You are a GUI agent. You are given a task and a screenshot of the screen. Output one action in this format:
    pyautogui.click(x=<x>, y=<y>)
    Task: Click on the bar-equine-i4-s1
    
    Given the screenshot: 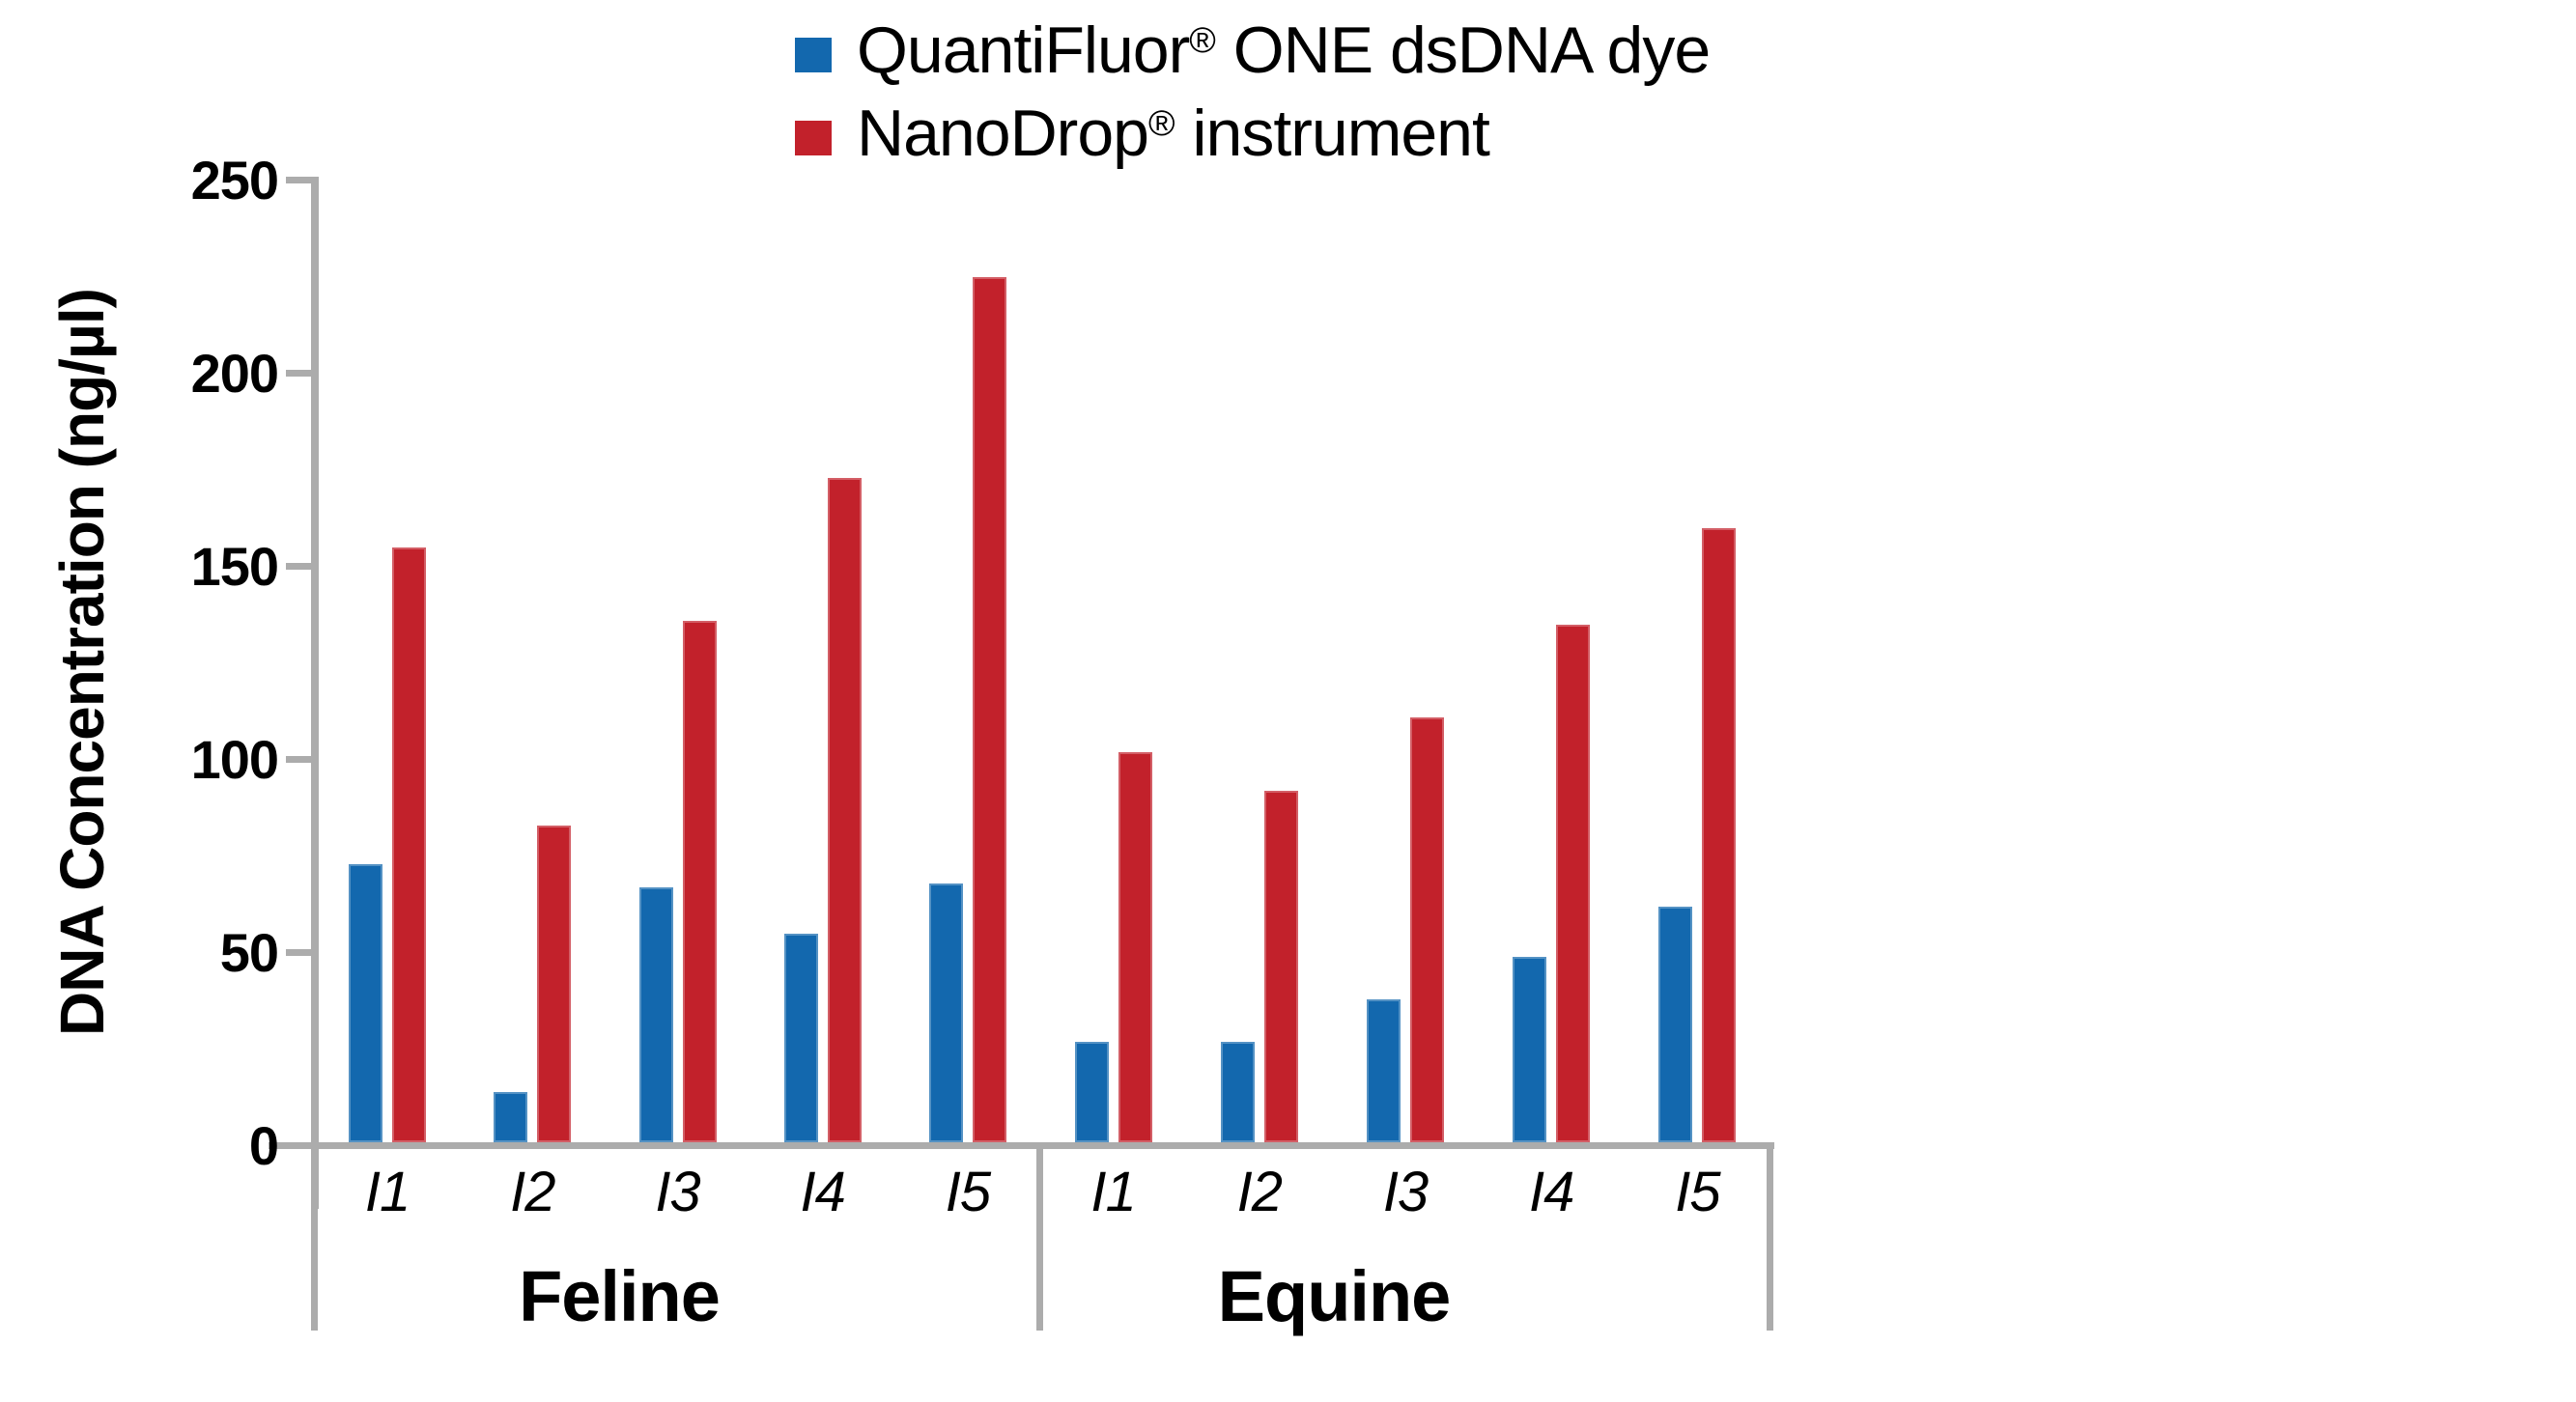 What is the action you would take?
    pyautogui.click(x=1573, y=883)
    